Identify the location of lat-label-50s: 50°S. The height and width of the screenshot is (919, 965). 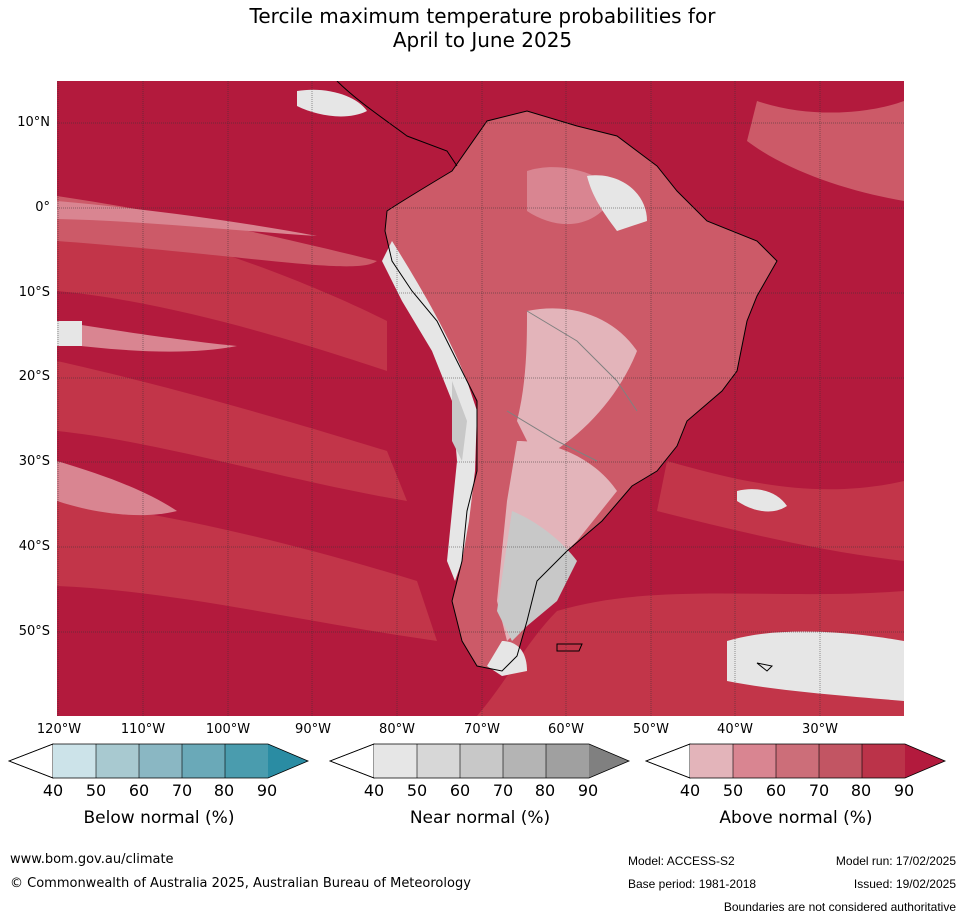
(34, 631).